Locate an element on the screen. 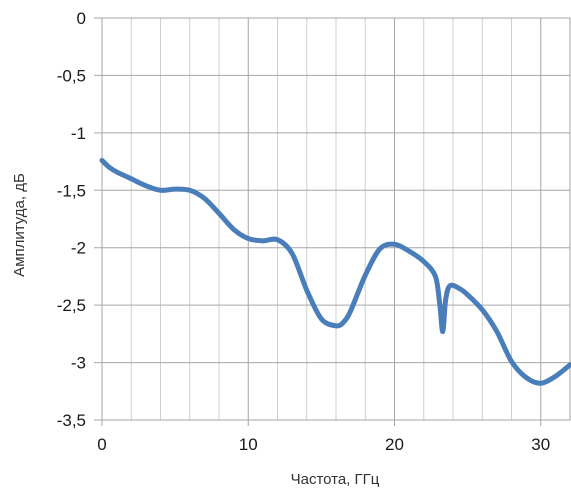  x-tick-label: 0 is located at coordinates (101, 444).